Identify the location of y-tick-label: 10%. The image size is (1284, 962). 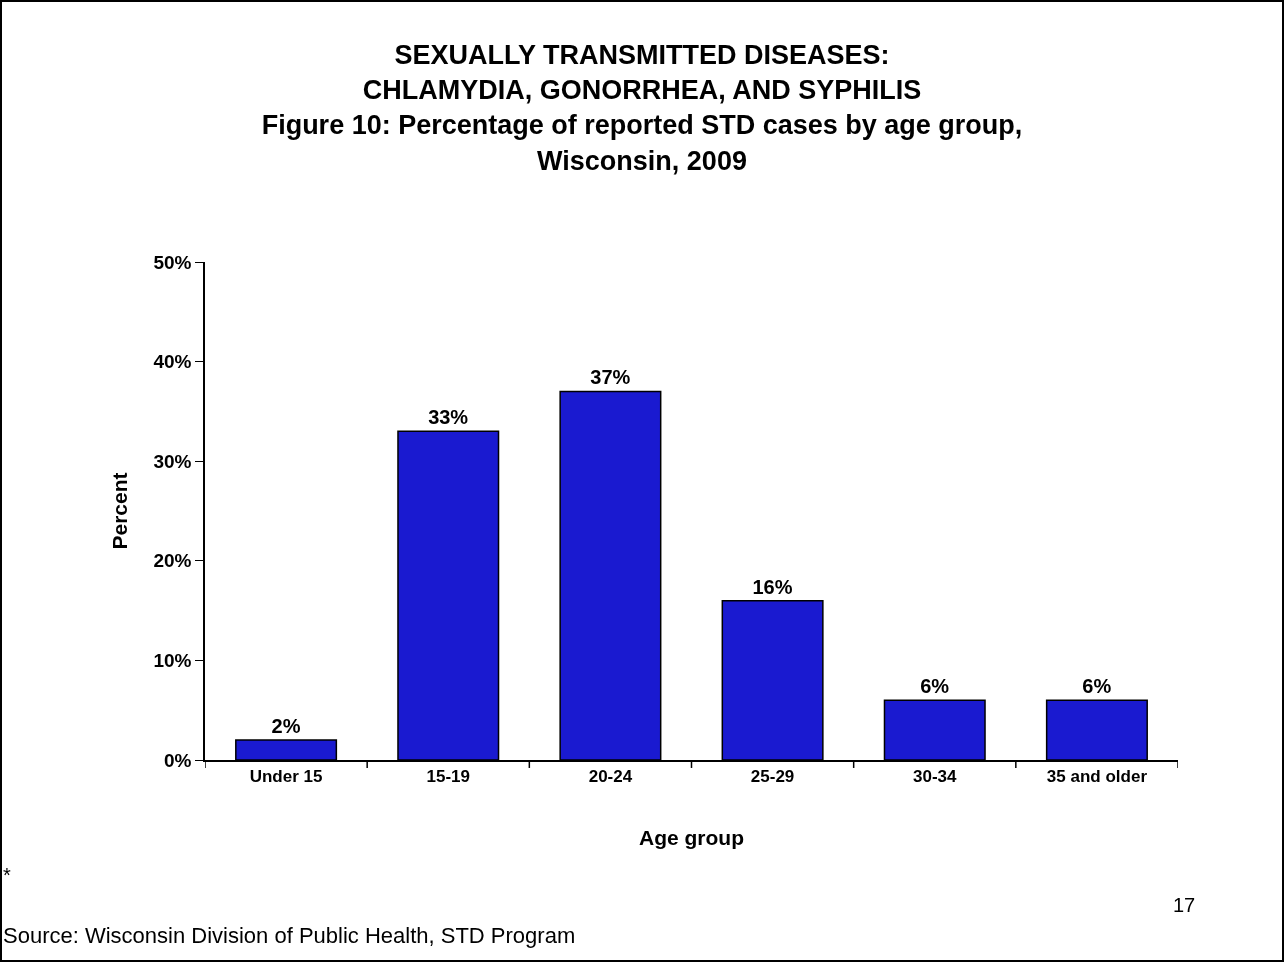
(172, 661).